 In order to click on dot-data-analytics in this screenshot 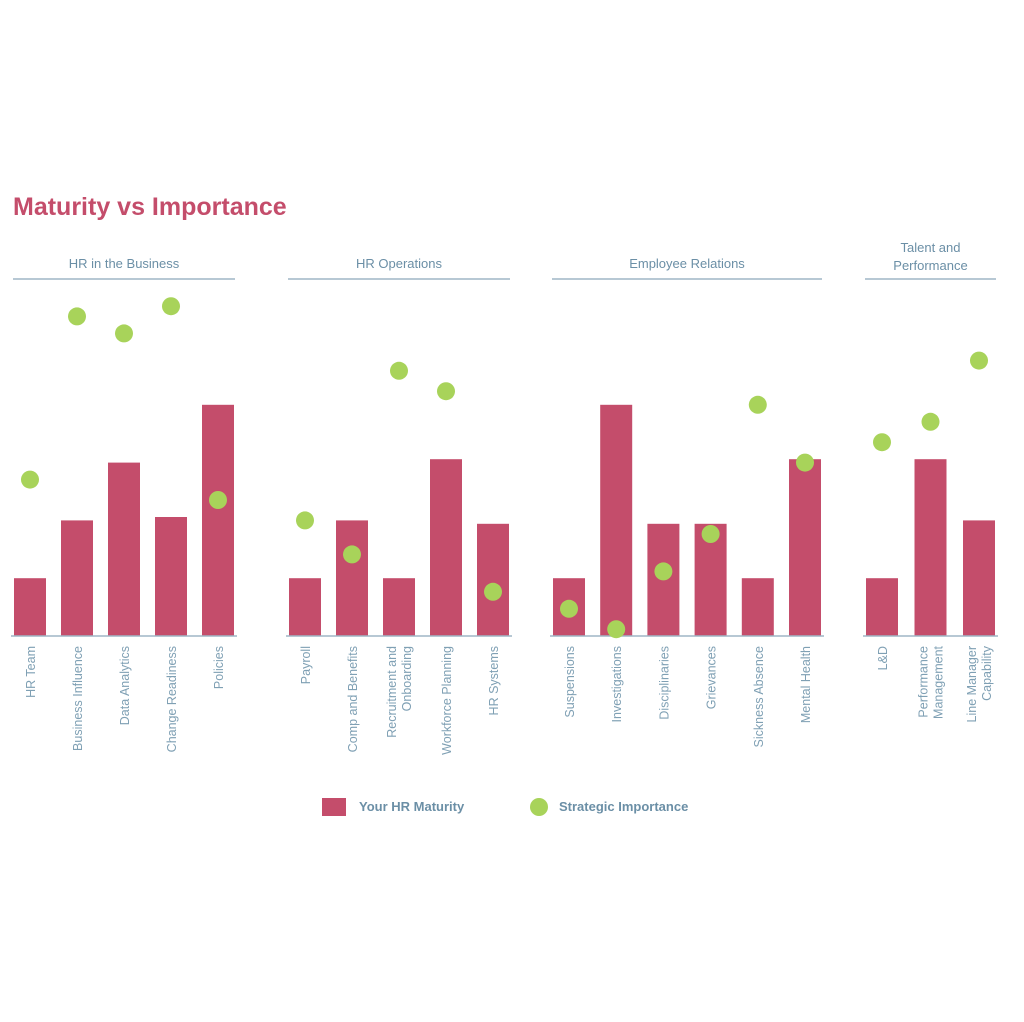, I will do `click(124, 333)`.